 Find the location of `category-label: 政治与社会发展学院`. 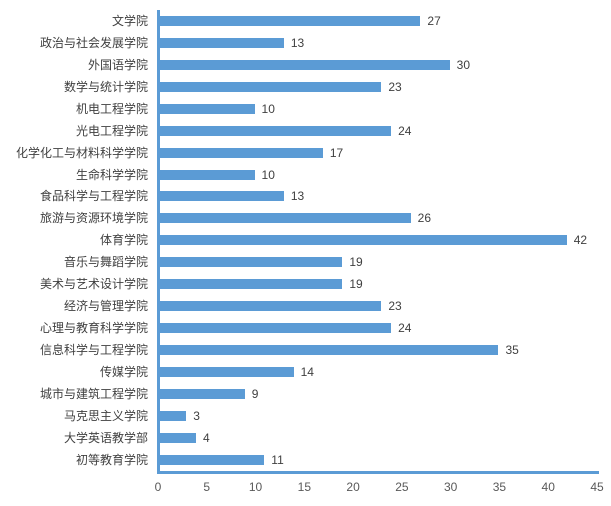

category-label: 政治与社会发展学院 is located at coordinates (93, 42).